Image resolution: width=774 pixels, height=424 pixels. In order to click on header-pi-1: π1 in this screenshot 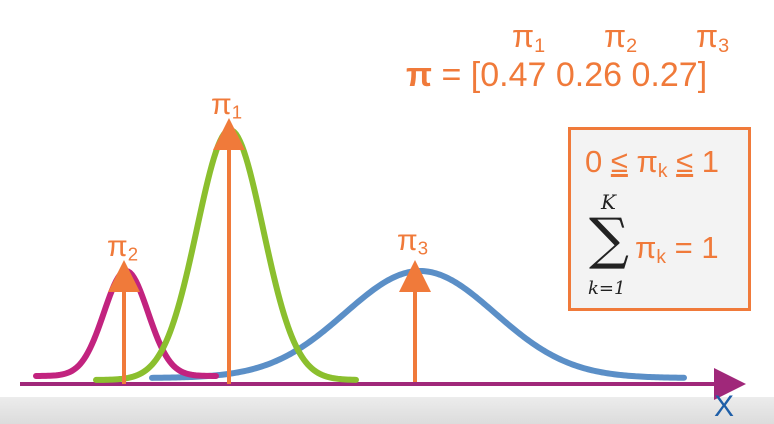, I will do `click(529, 37)`.